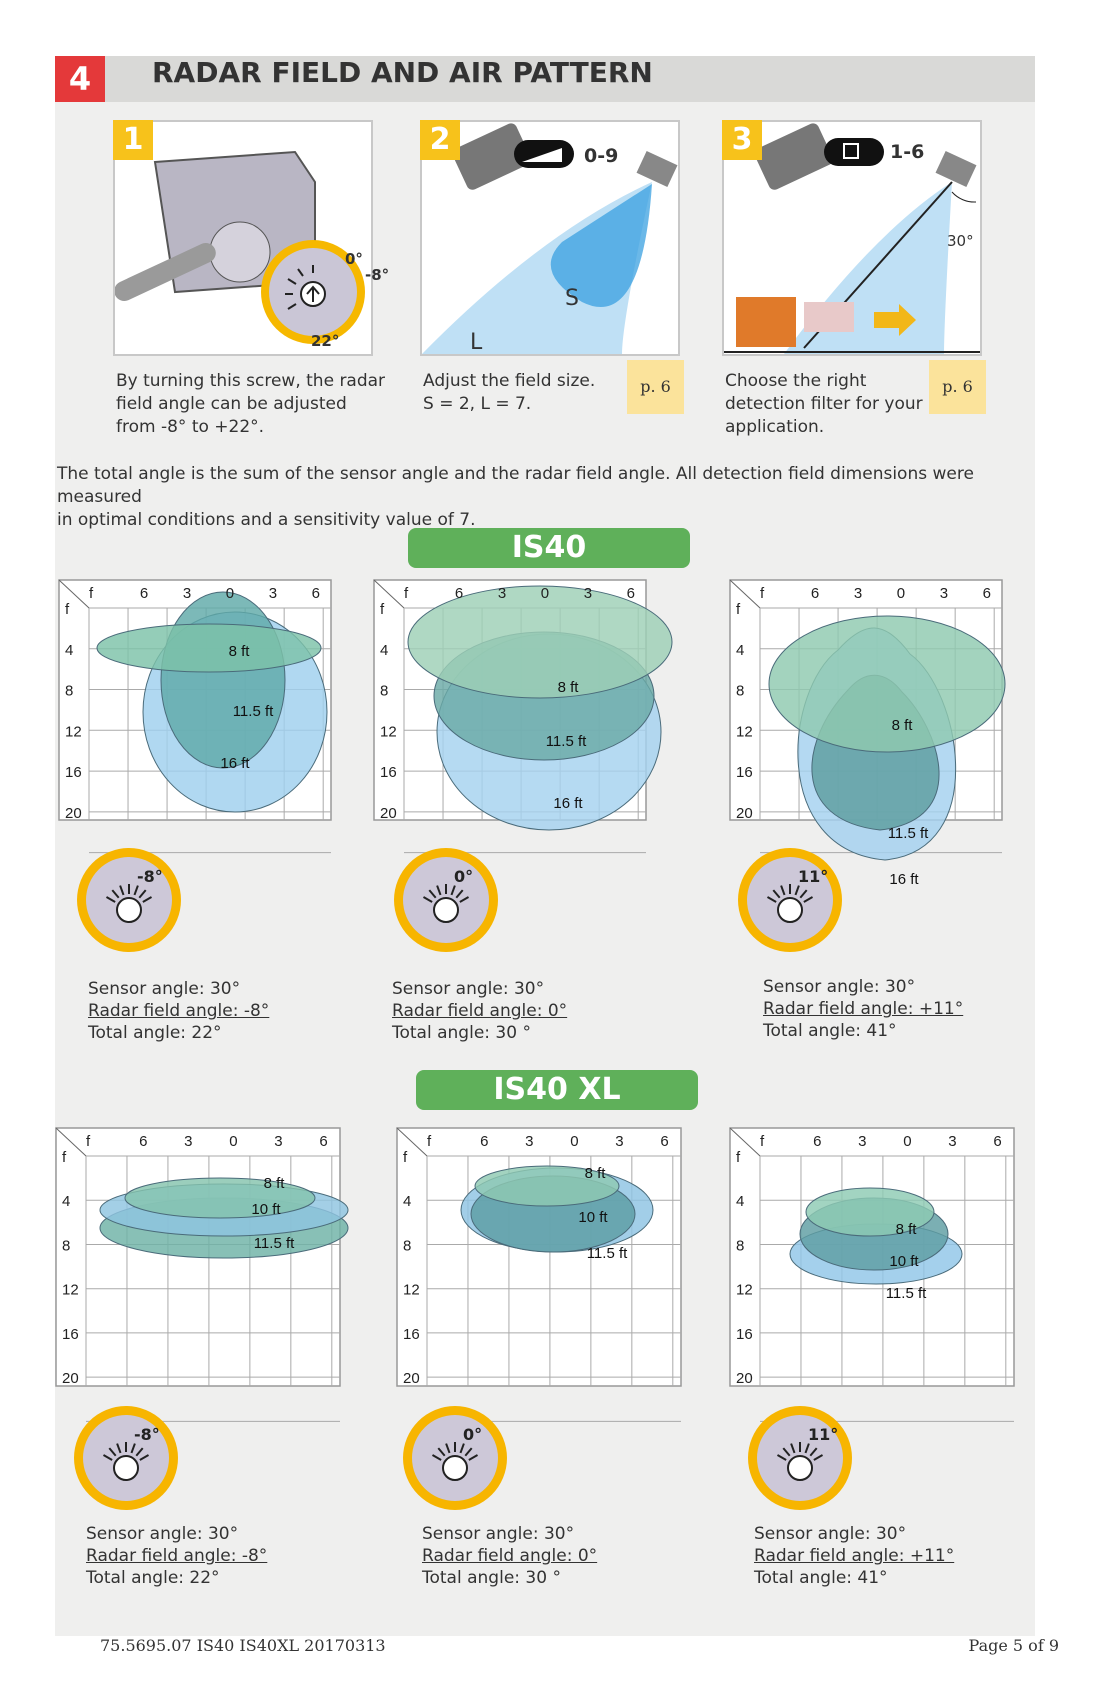 This screenshot has width=1100, height=1700. What do you see at coordinates (251, 238) in the screenshot?
I see `step-1-panel: 1 0° -8° 22°` at bounding box center [251, 238].